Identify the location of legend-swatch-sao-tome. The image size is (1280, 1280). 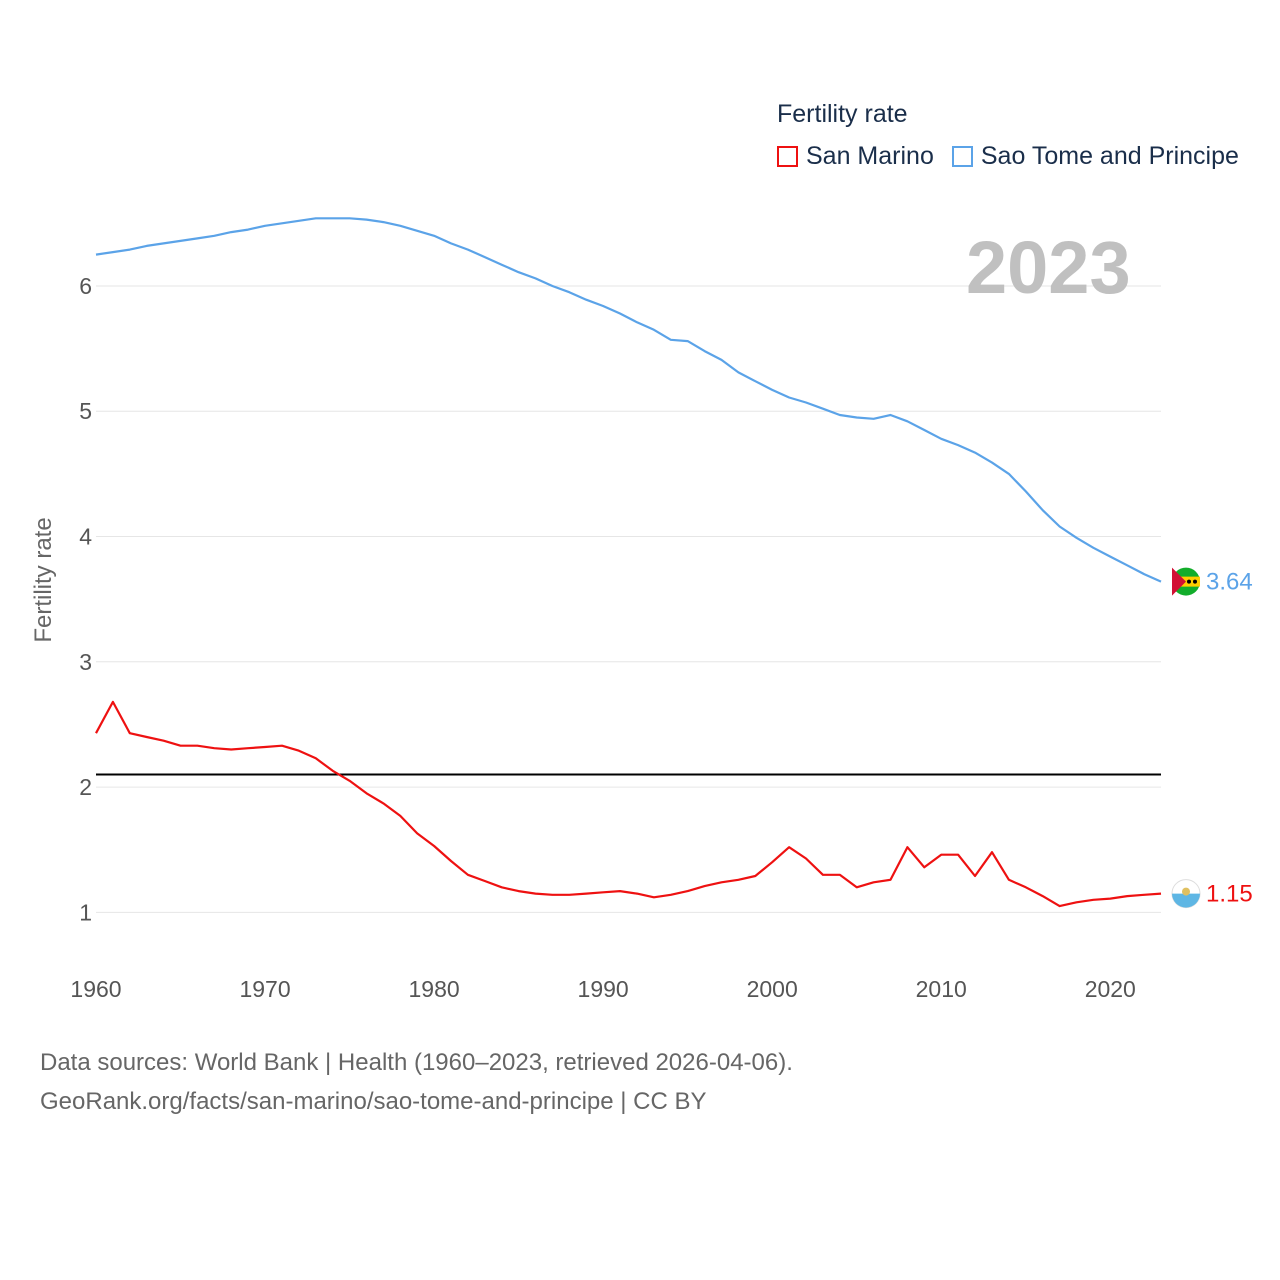
(962, 156).